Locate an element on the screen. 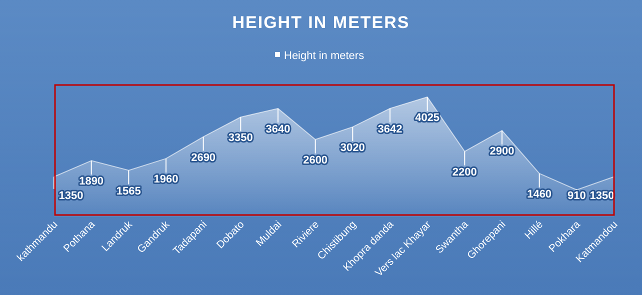 The width and height of the screenshot is (642, 295). data-label: 1460 is located at coordinates (539, 194).